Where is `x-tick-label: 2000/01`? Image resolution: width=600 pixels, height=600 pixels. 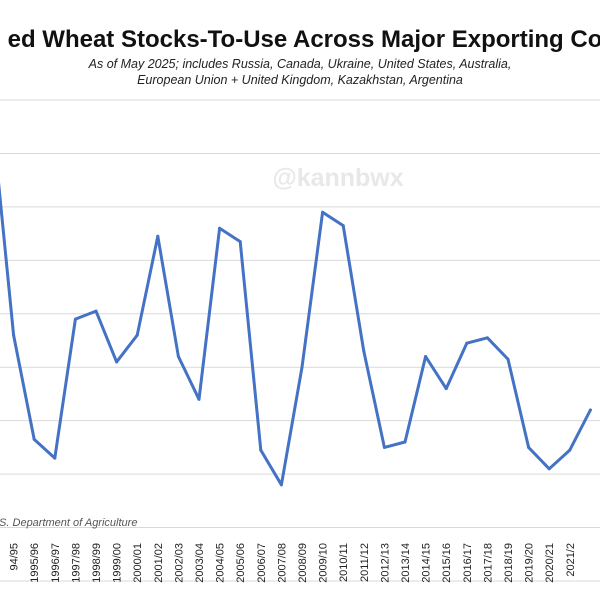
x-tick-label: 2000/01 is located at coordinates (138, 563).